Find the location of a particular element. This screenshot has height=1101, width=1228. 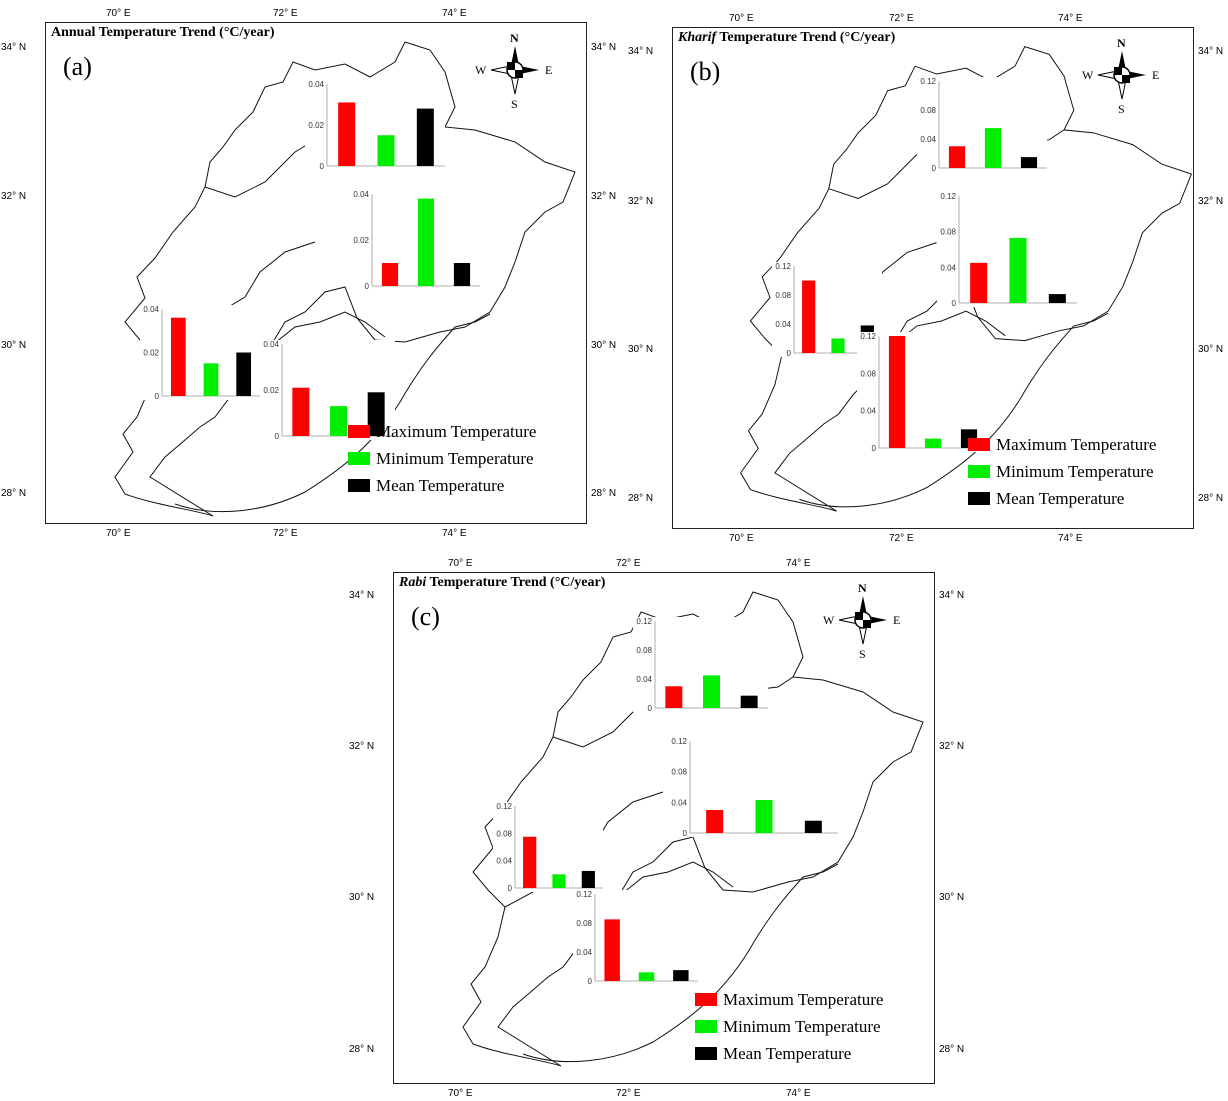

panel-label: (a) is located at coordinates (77, 66).